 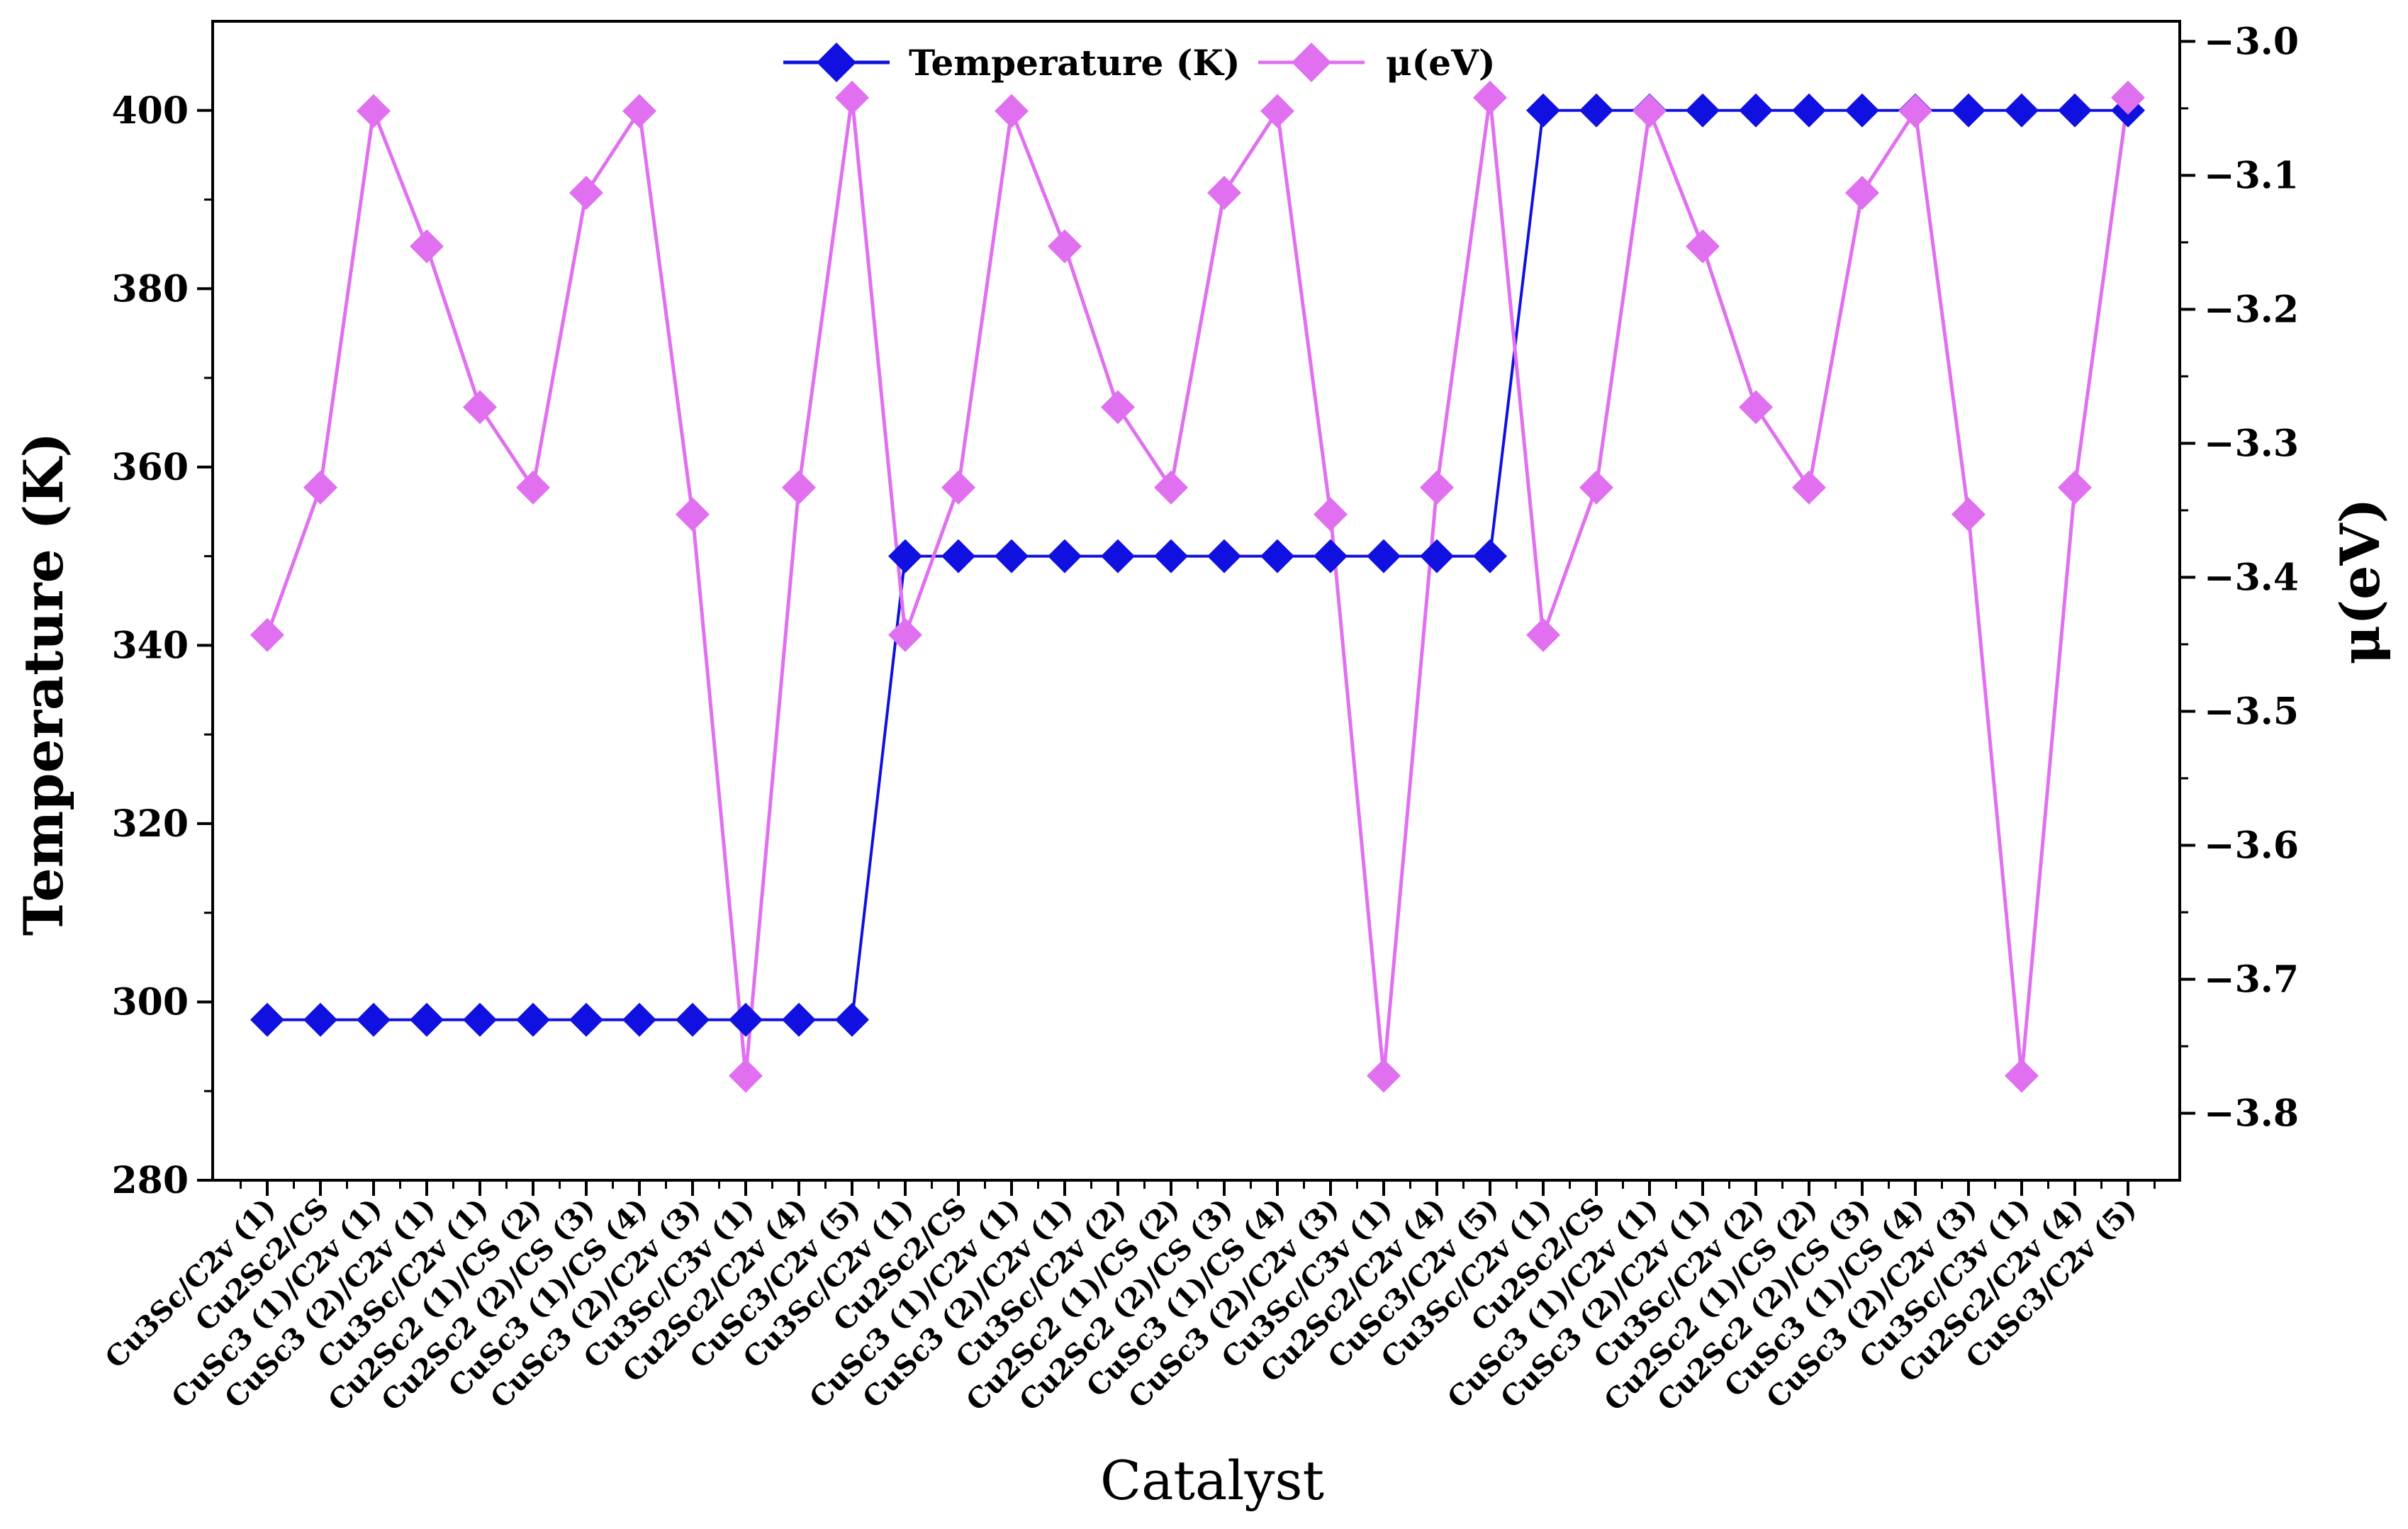 What do you see at coordinates (2252, 845) in the screenshot?
I see `right-tick-label: −3.6` at bounding box center [2252, 845].